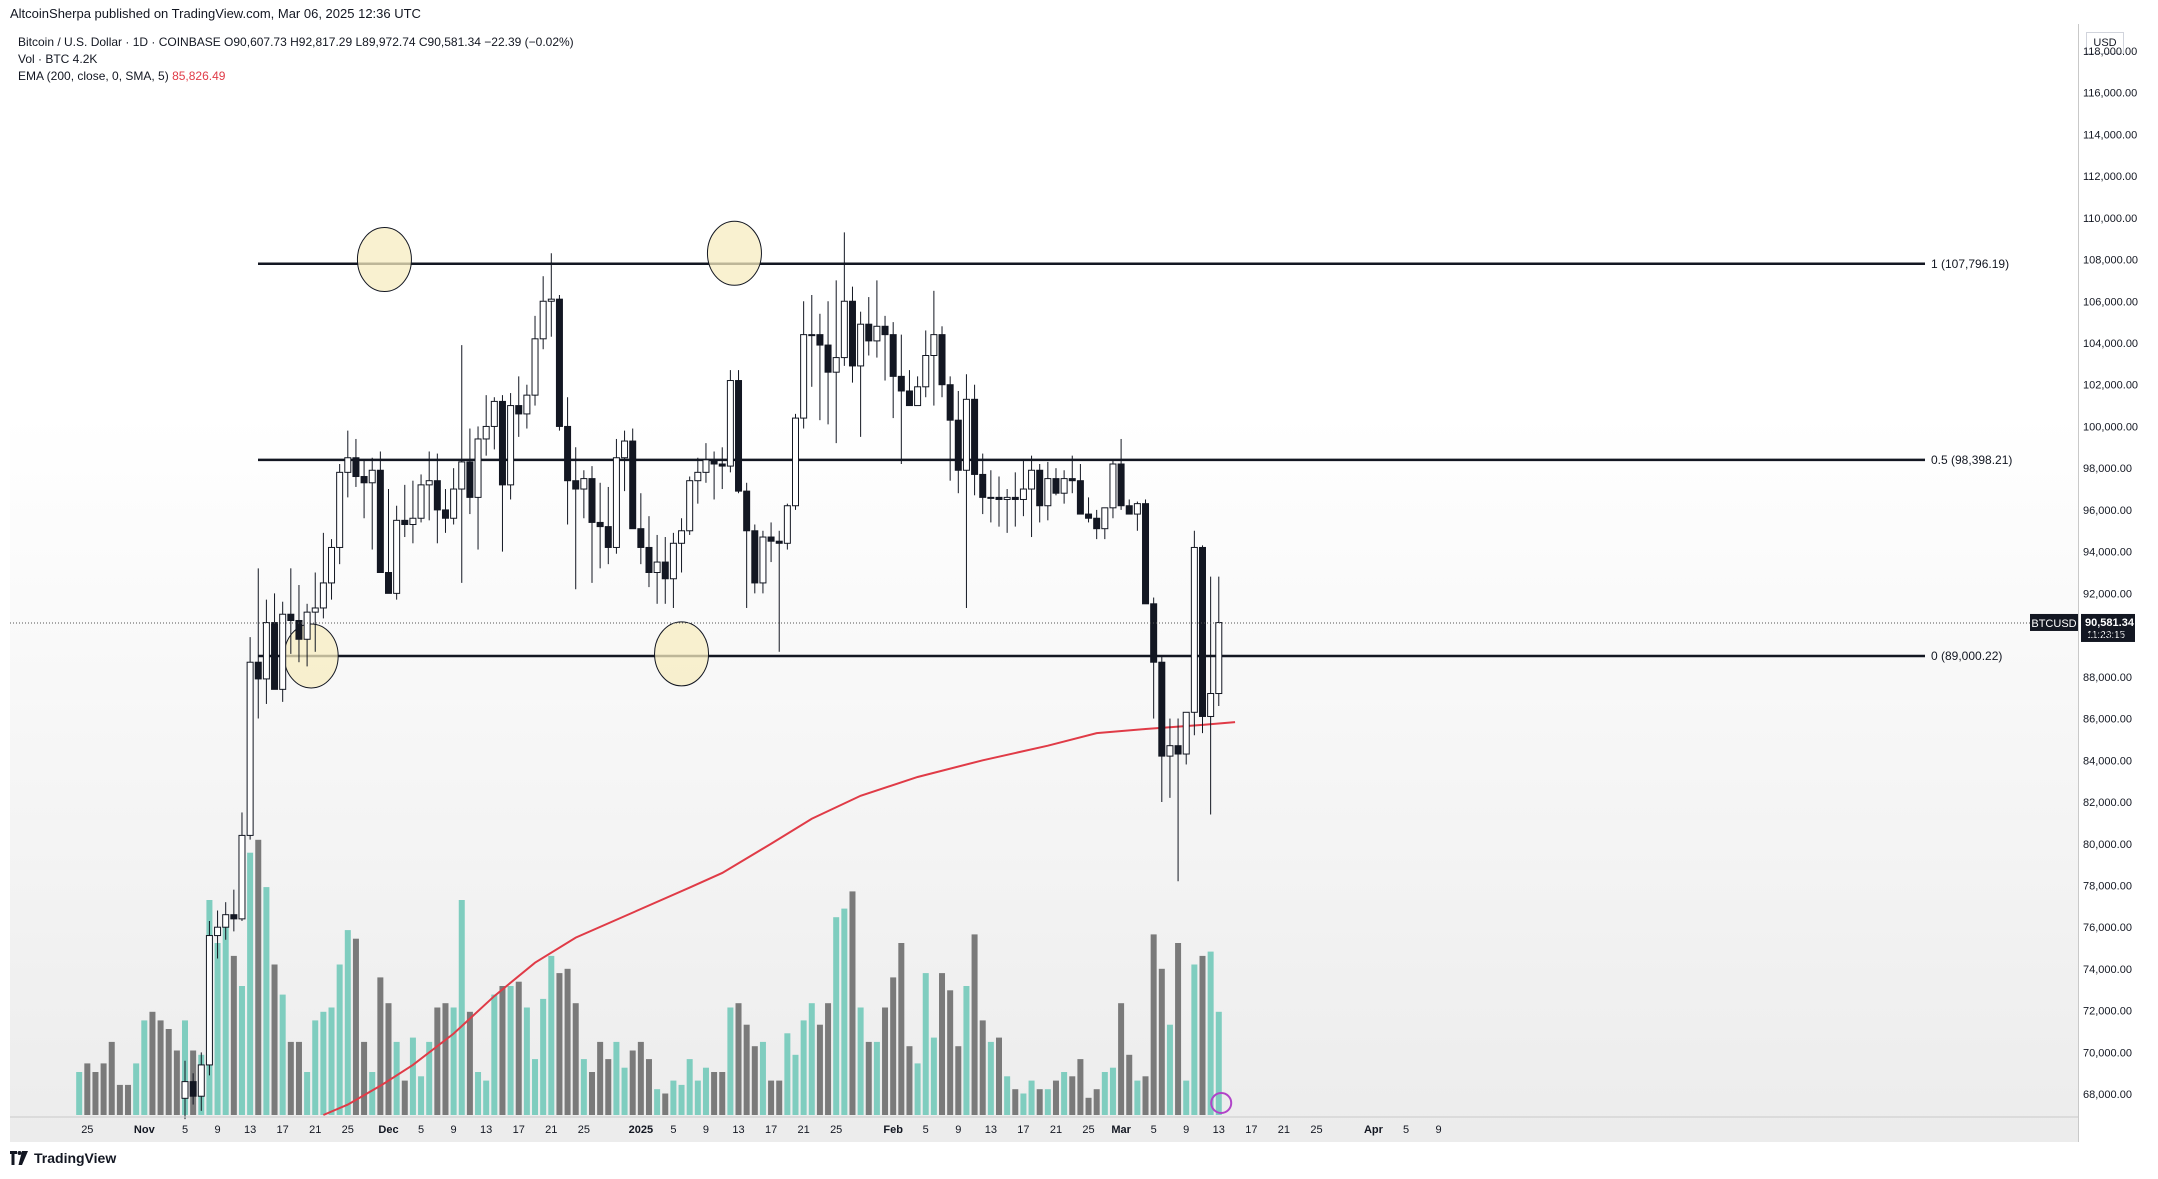 Image resolution: width=2158 pixels, height=1179 pixels. I want to click on tradingview-logo-icon, so click(19, 1158).